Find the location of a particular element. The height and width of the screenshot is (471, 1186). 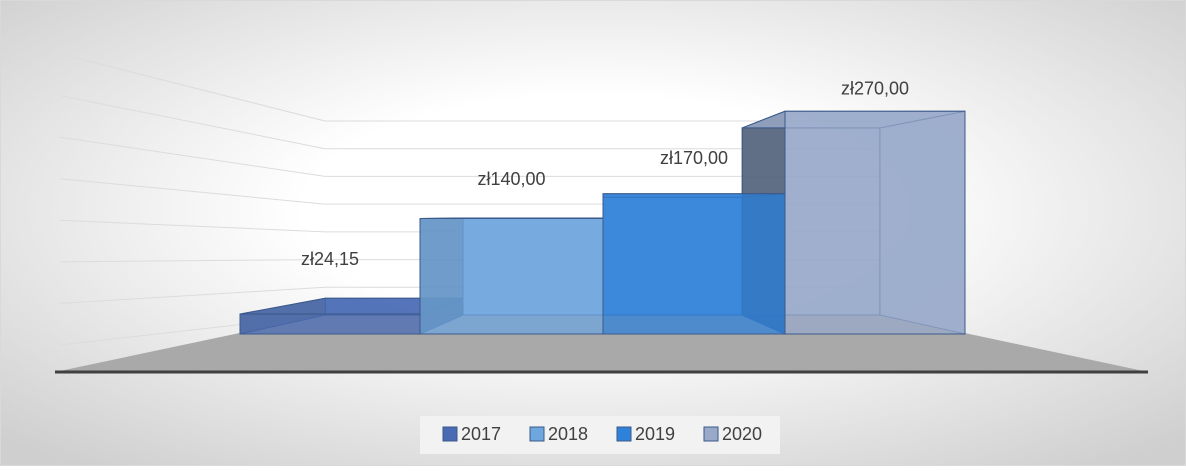

legend: 2017 2018 2019 2020 is located at coordinates (602, 434).